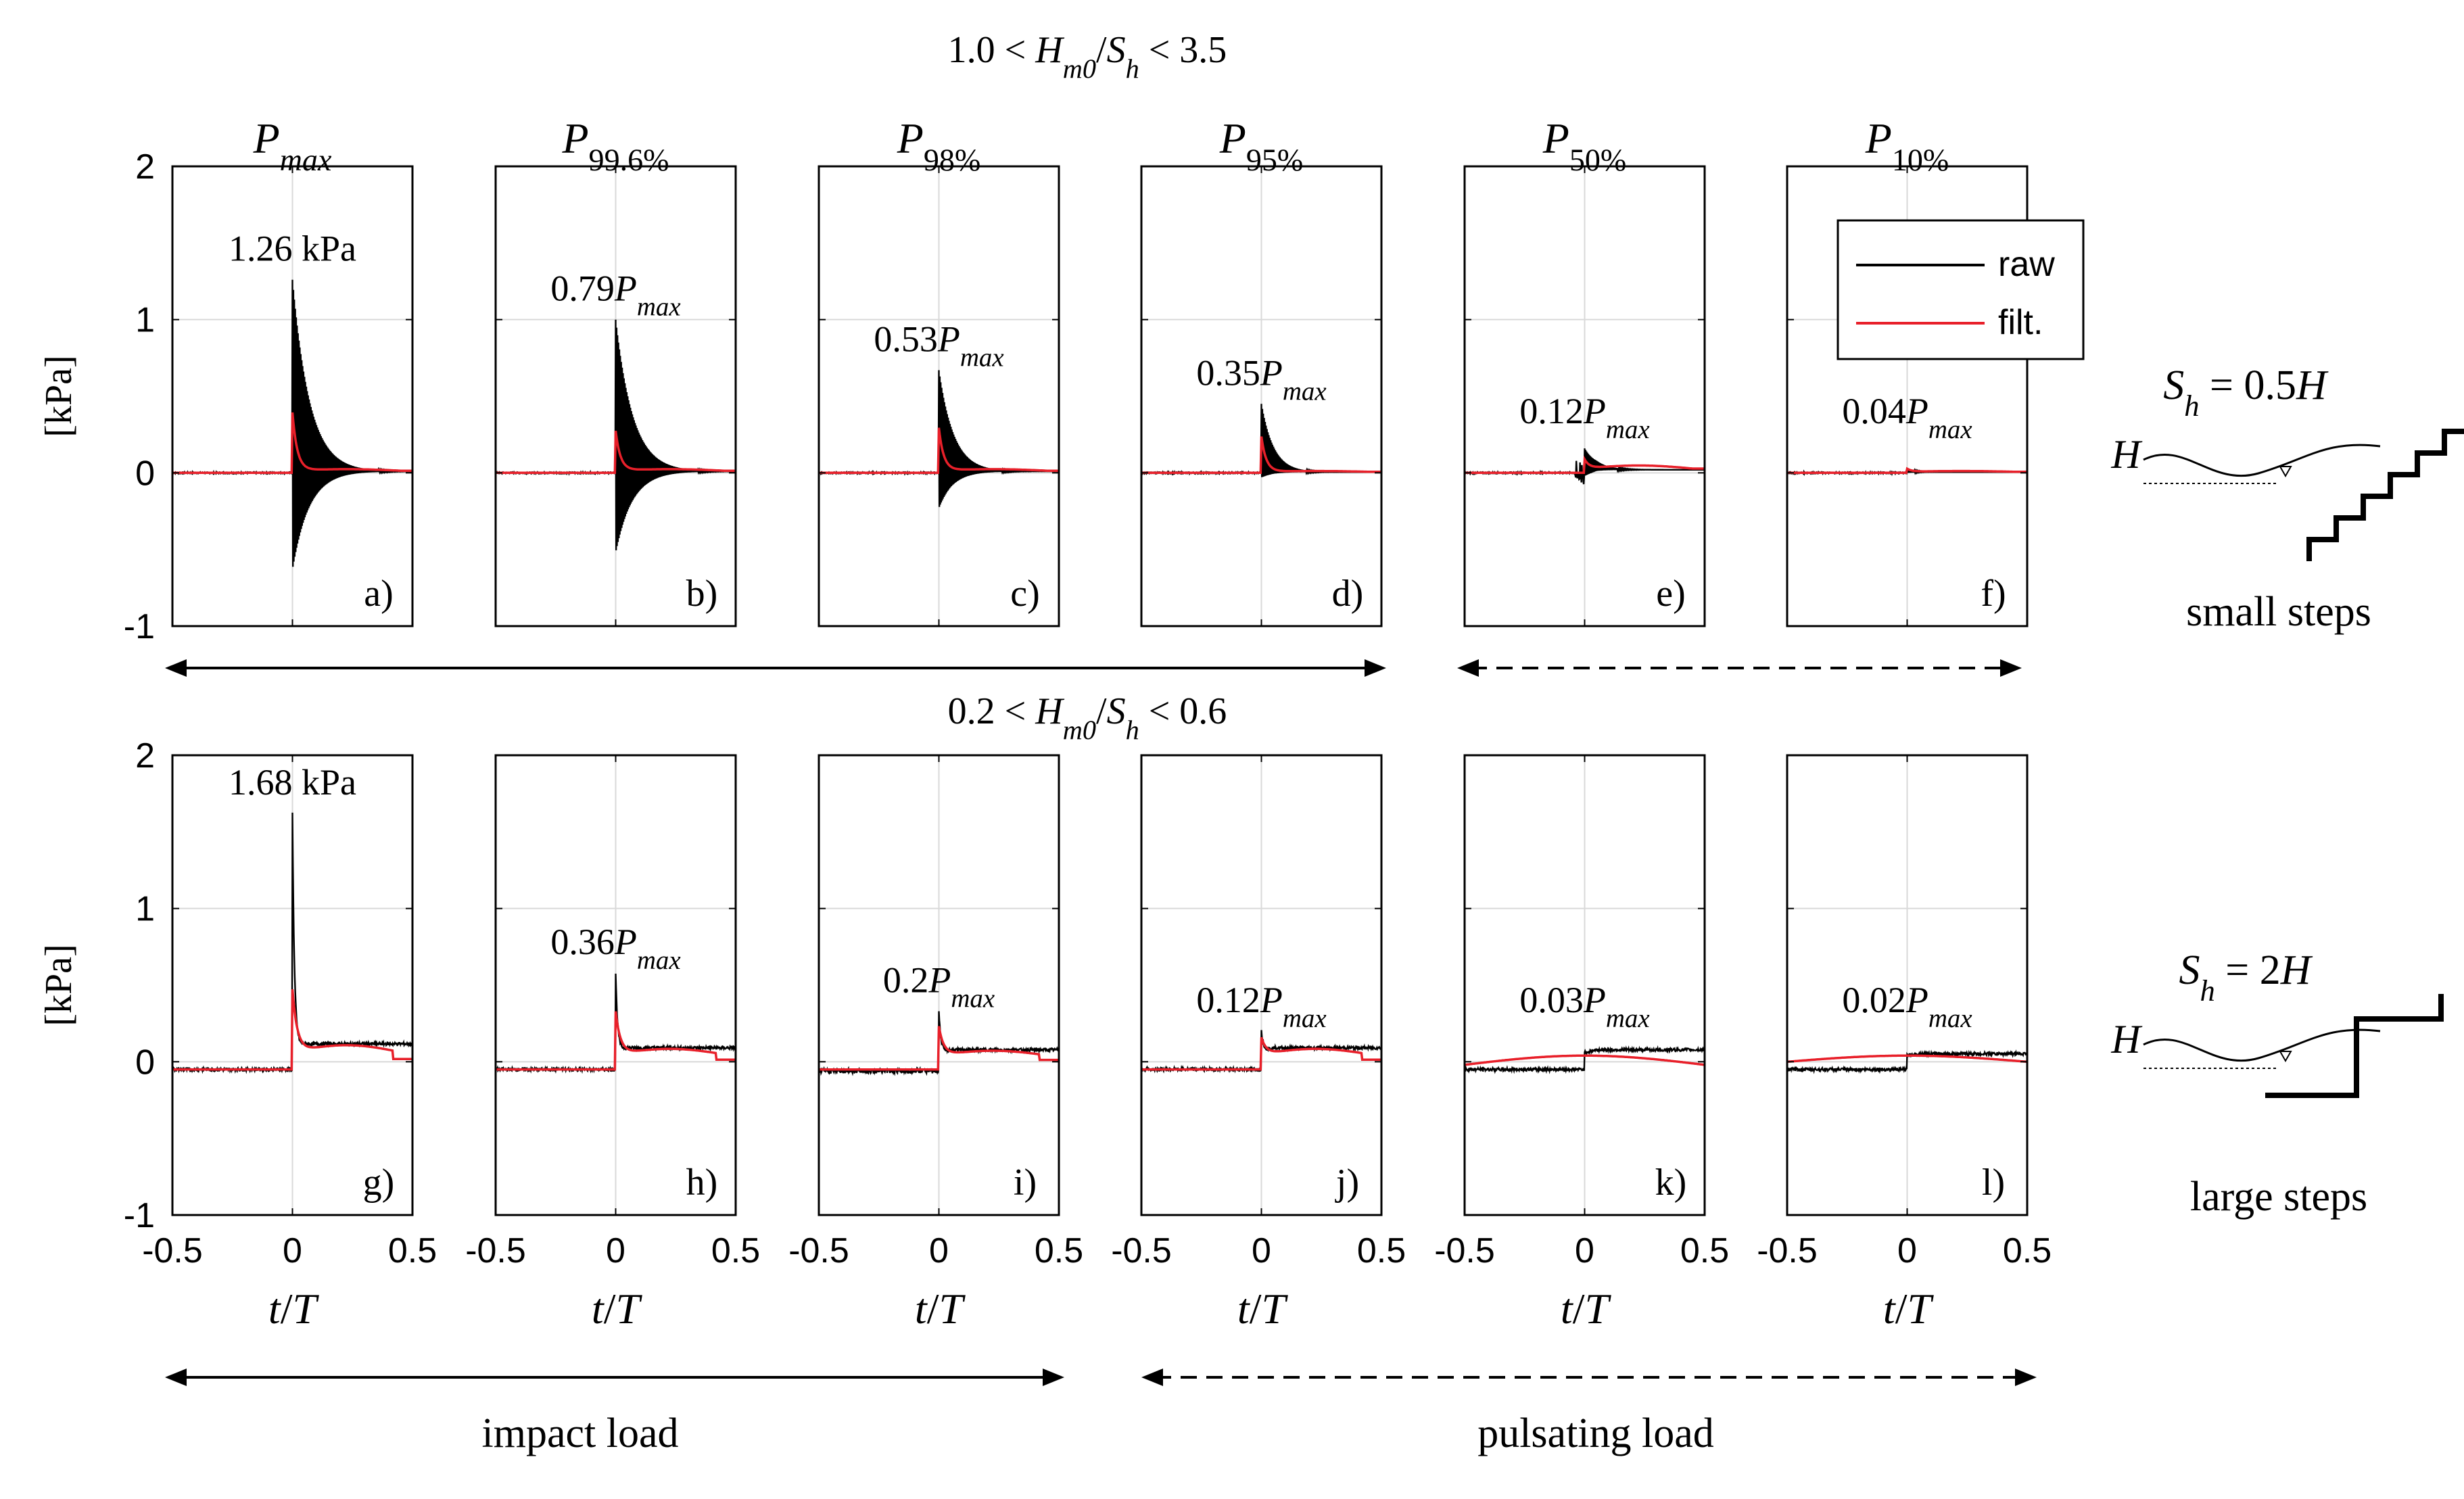  Describe the element at coordinates (1584, 146) in the screenshot. I see `column-title: P50%` at that location.